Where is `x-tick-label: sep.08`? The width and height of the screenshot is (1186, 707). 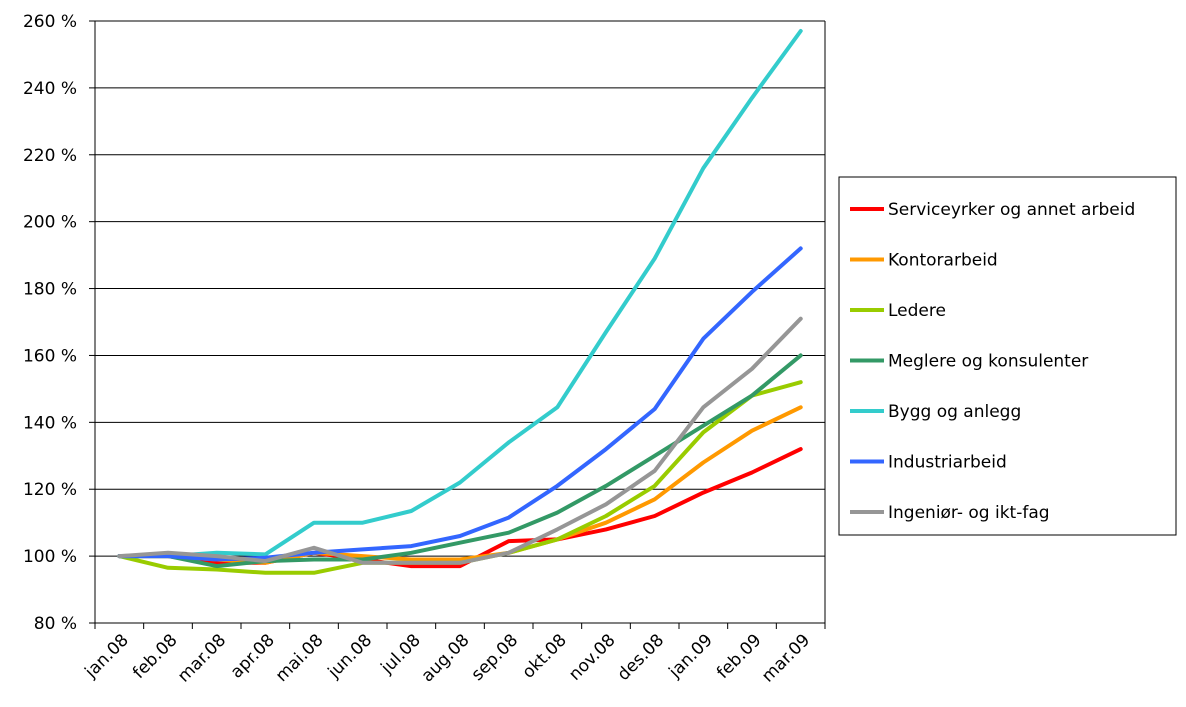
x-tick-label: sep.08 is located at coordinates (495, 657).